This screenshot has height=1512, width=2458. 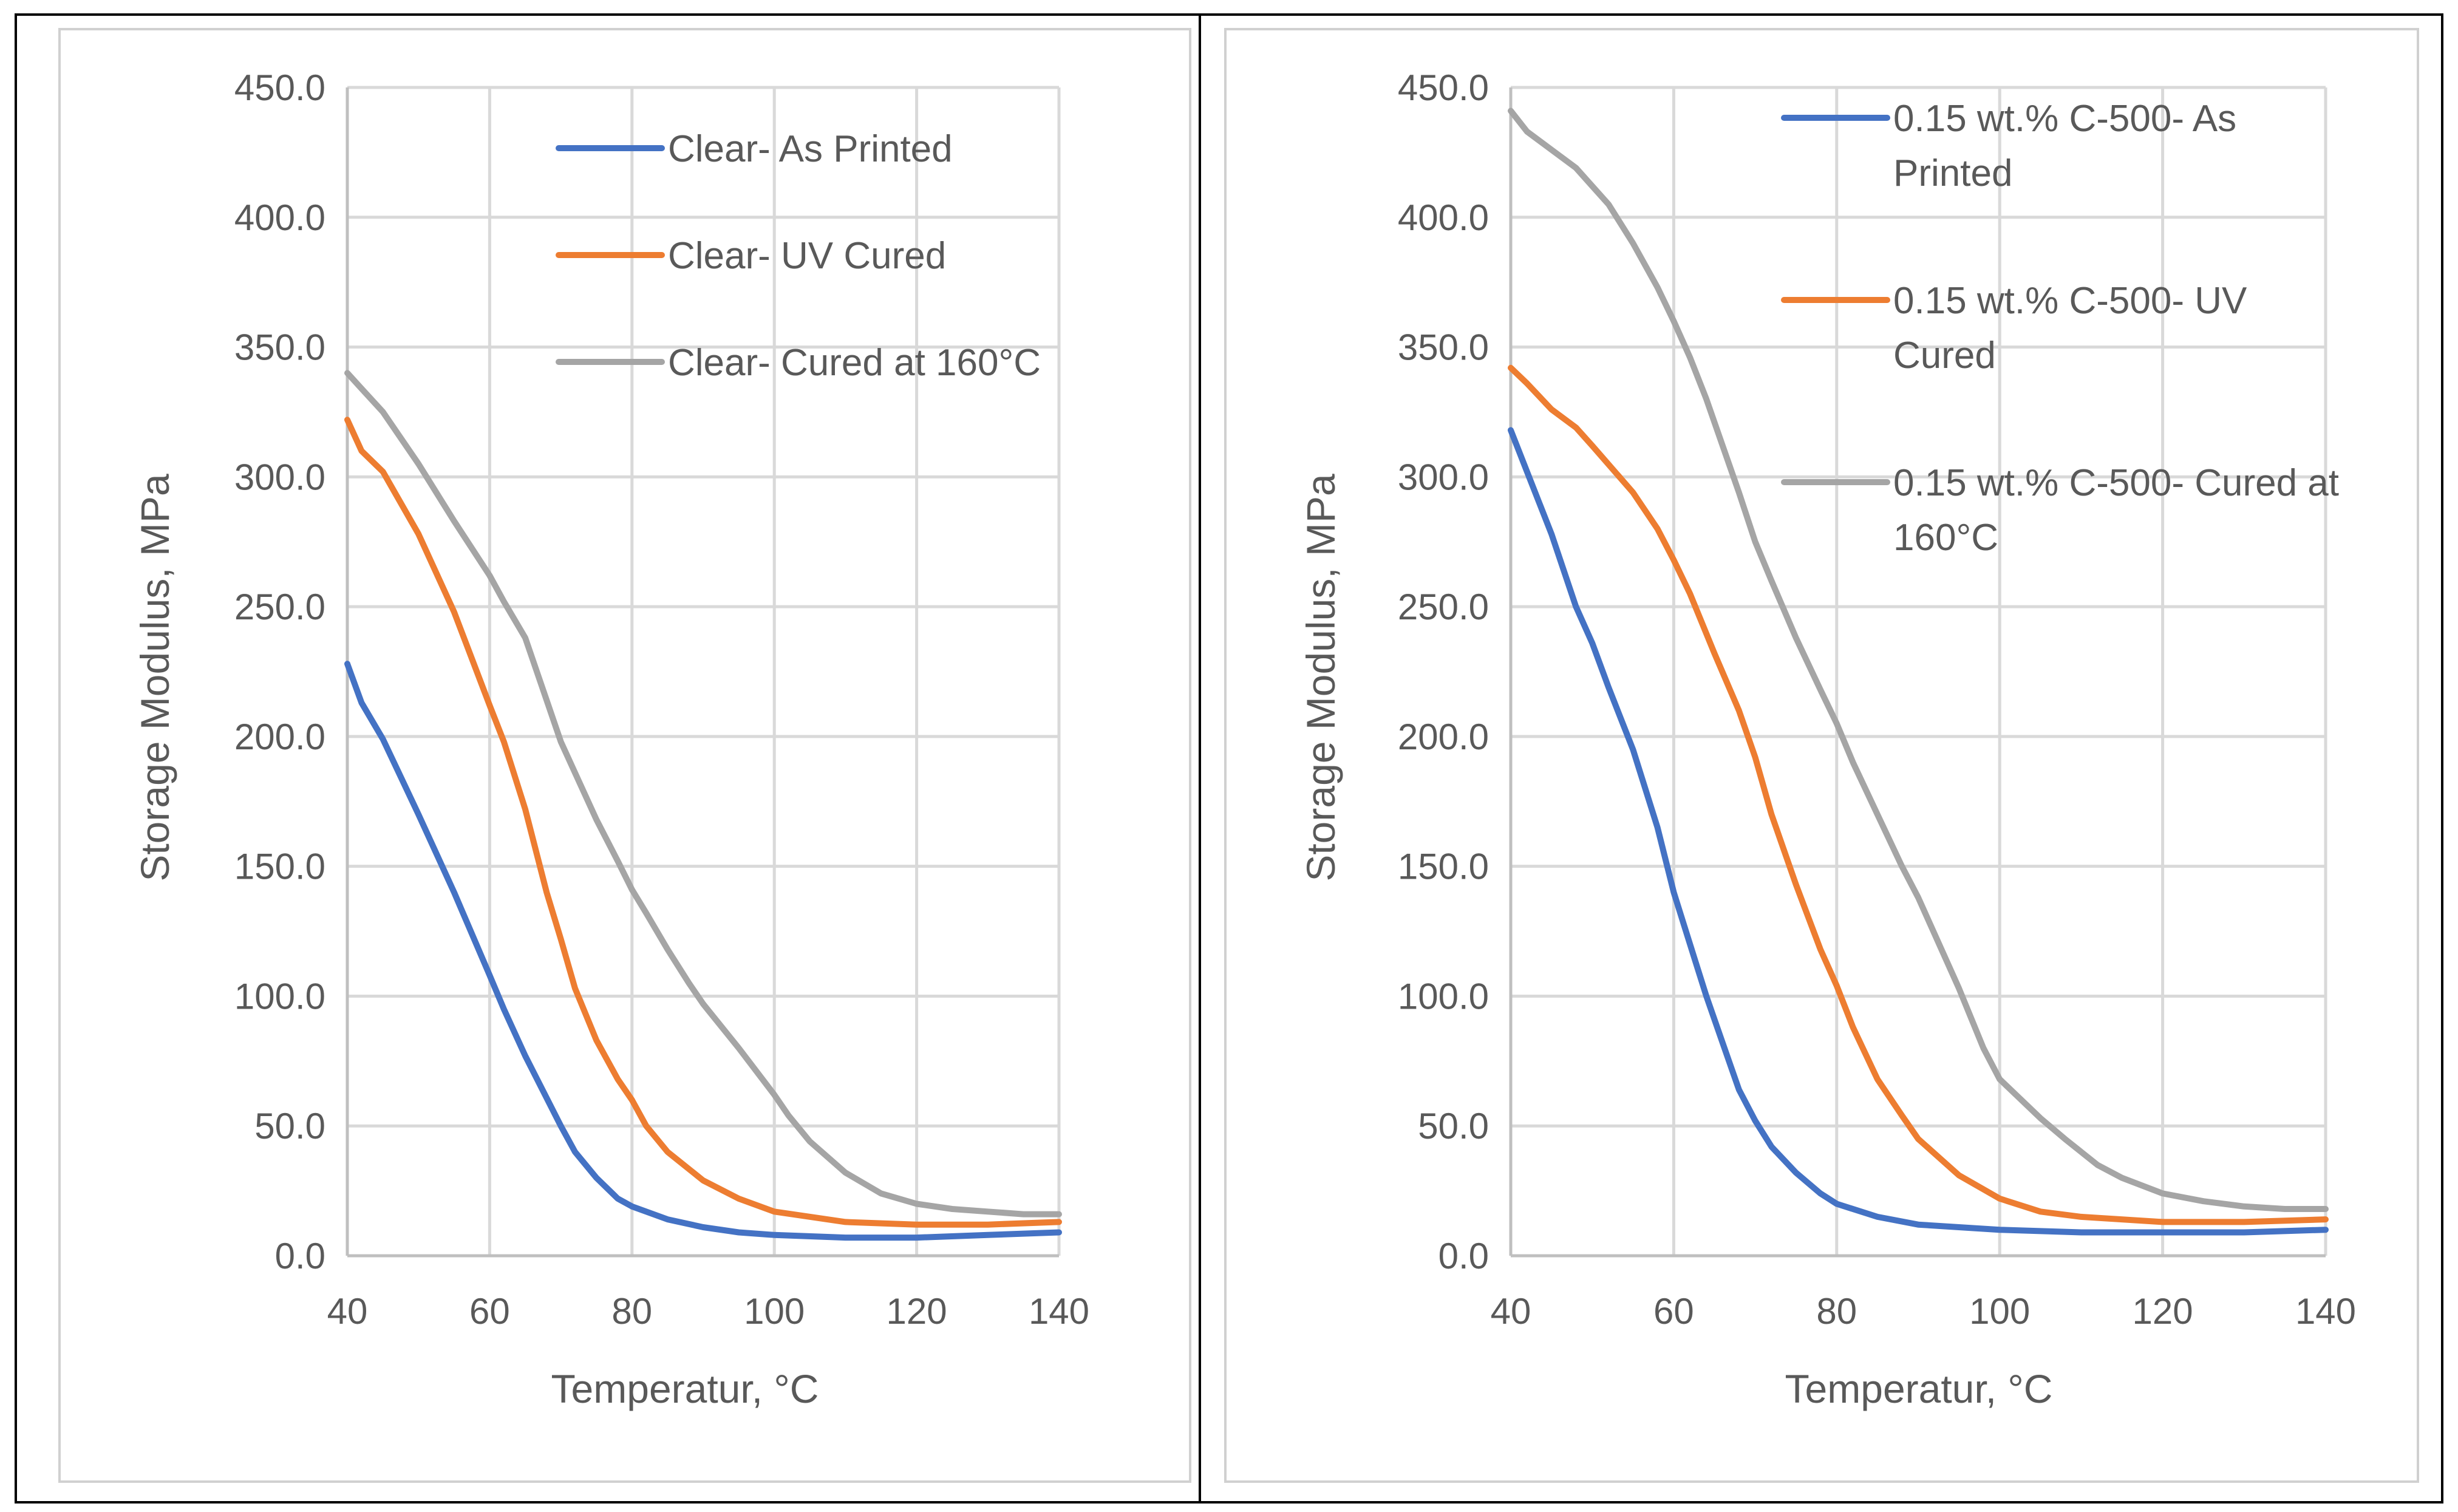 What do you see at coordinates (1453, 1126) in the screenshot?
I see `chart-right-y-tick-label: 50.0` at bounding box center [1453, 1126].